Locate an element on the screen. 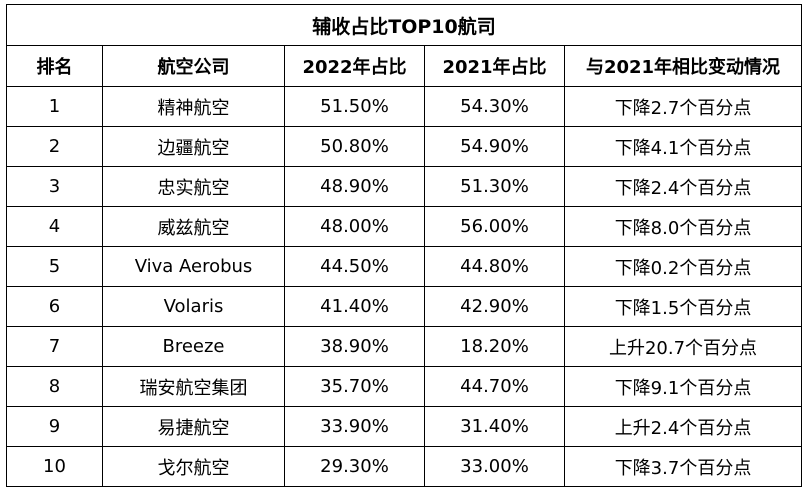  column-header-airline: 航空公司 is located at coordinates (193, 66).